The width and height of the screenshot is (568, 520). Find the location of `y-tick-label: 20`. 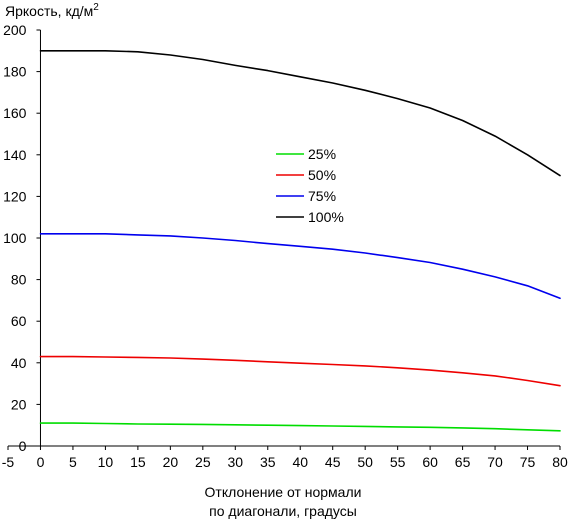

y-tick-label: 20 is located at coordinates (19, 404).